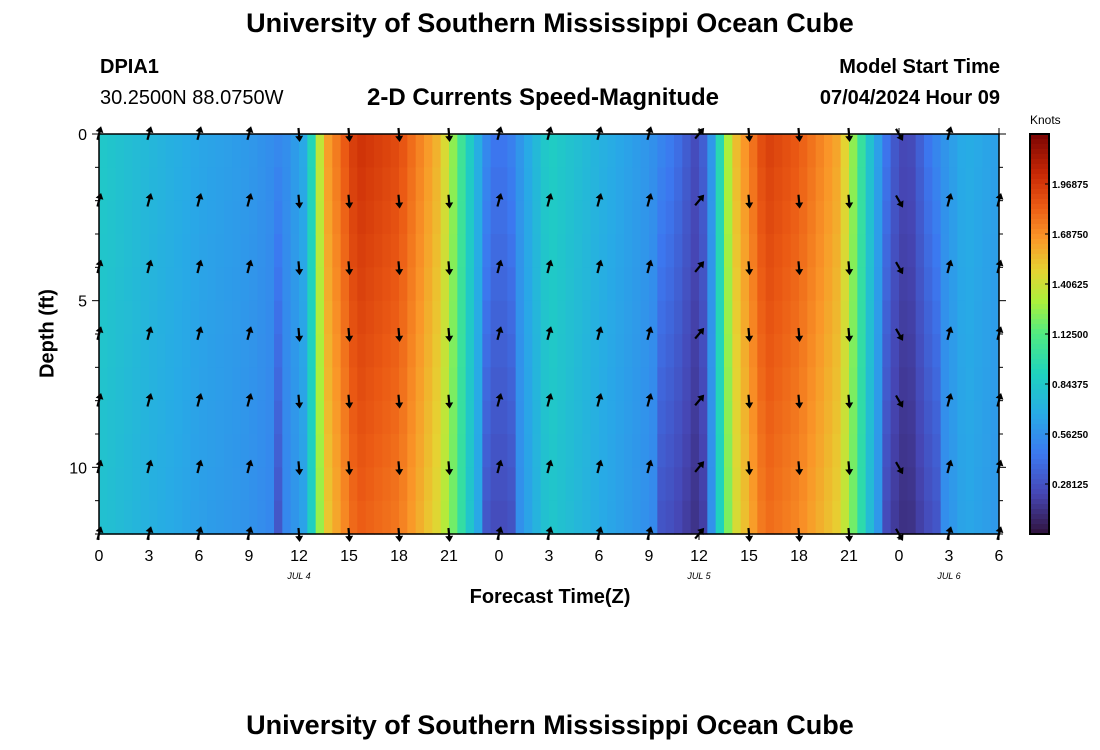  Describe the element at coordinates (550, 597) in the screenshot. I see `x-axis-label: Forecast Time(Z)` at that location.